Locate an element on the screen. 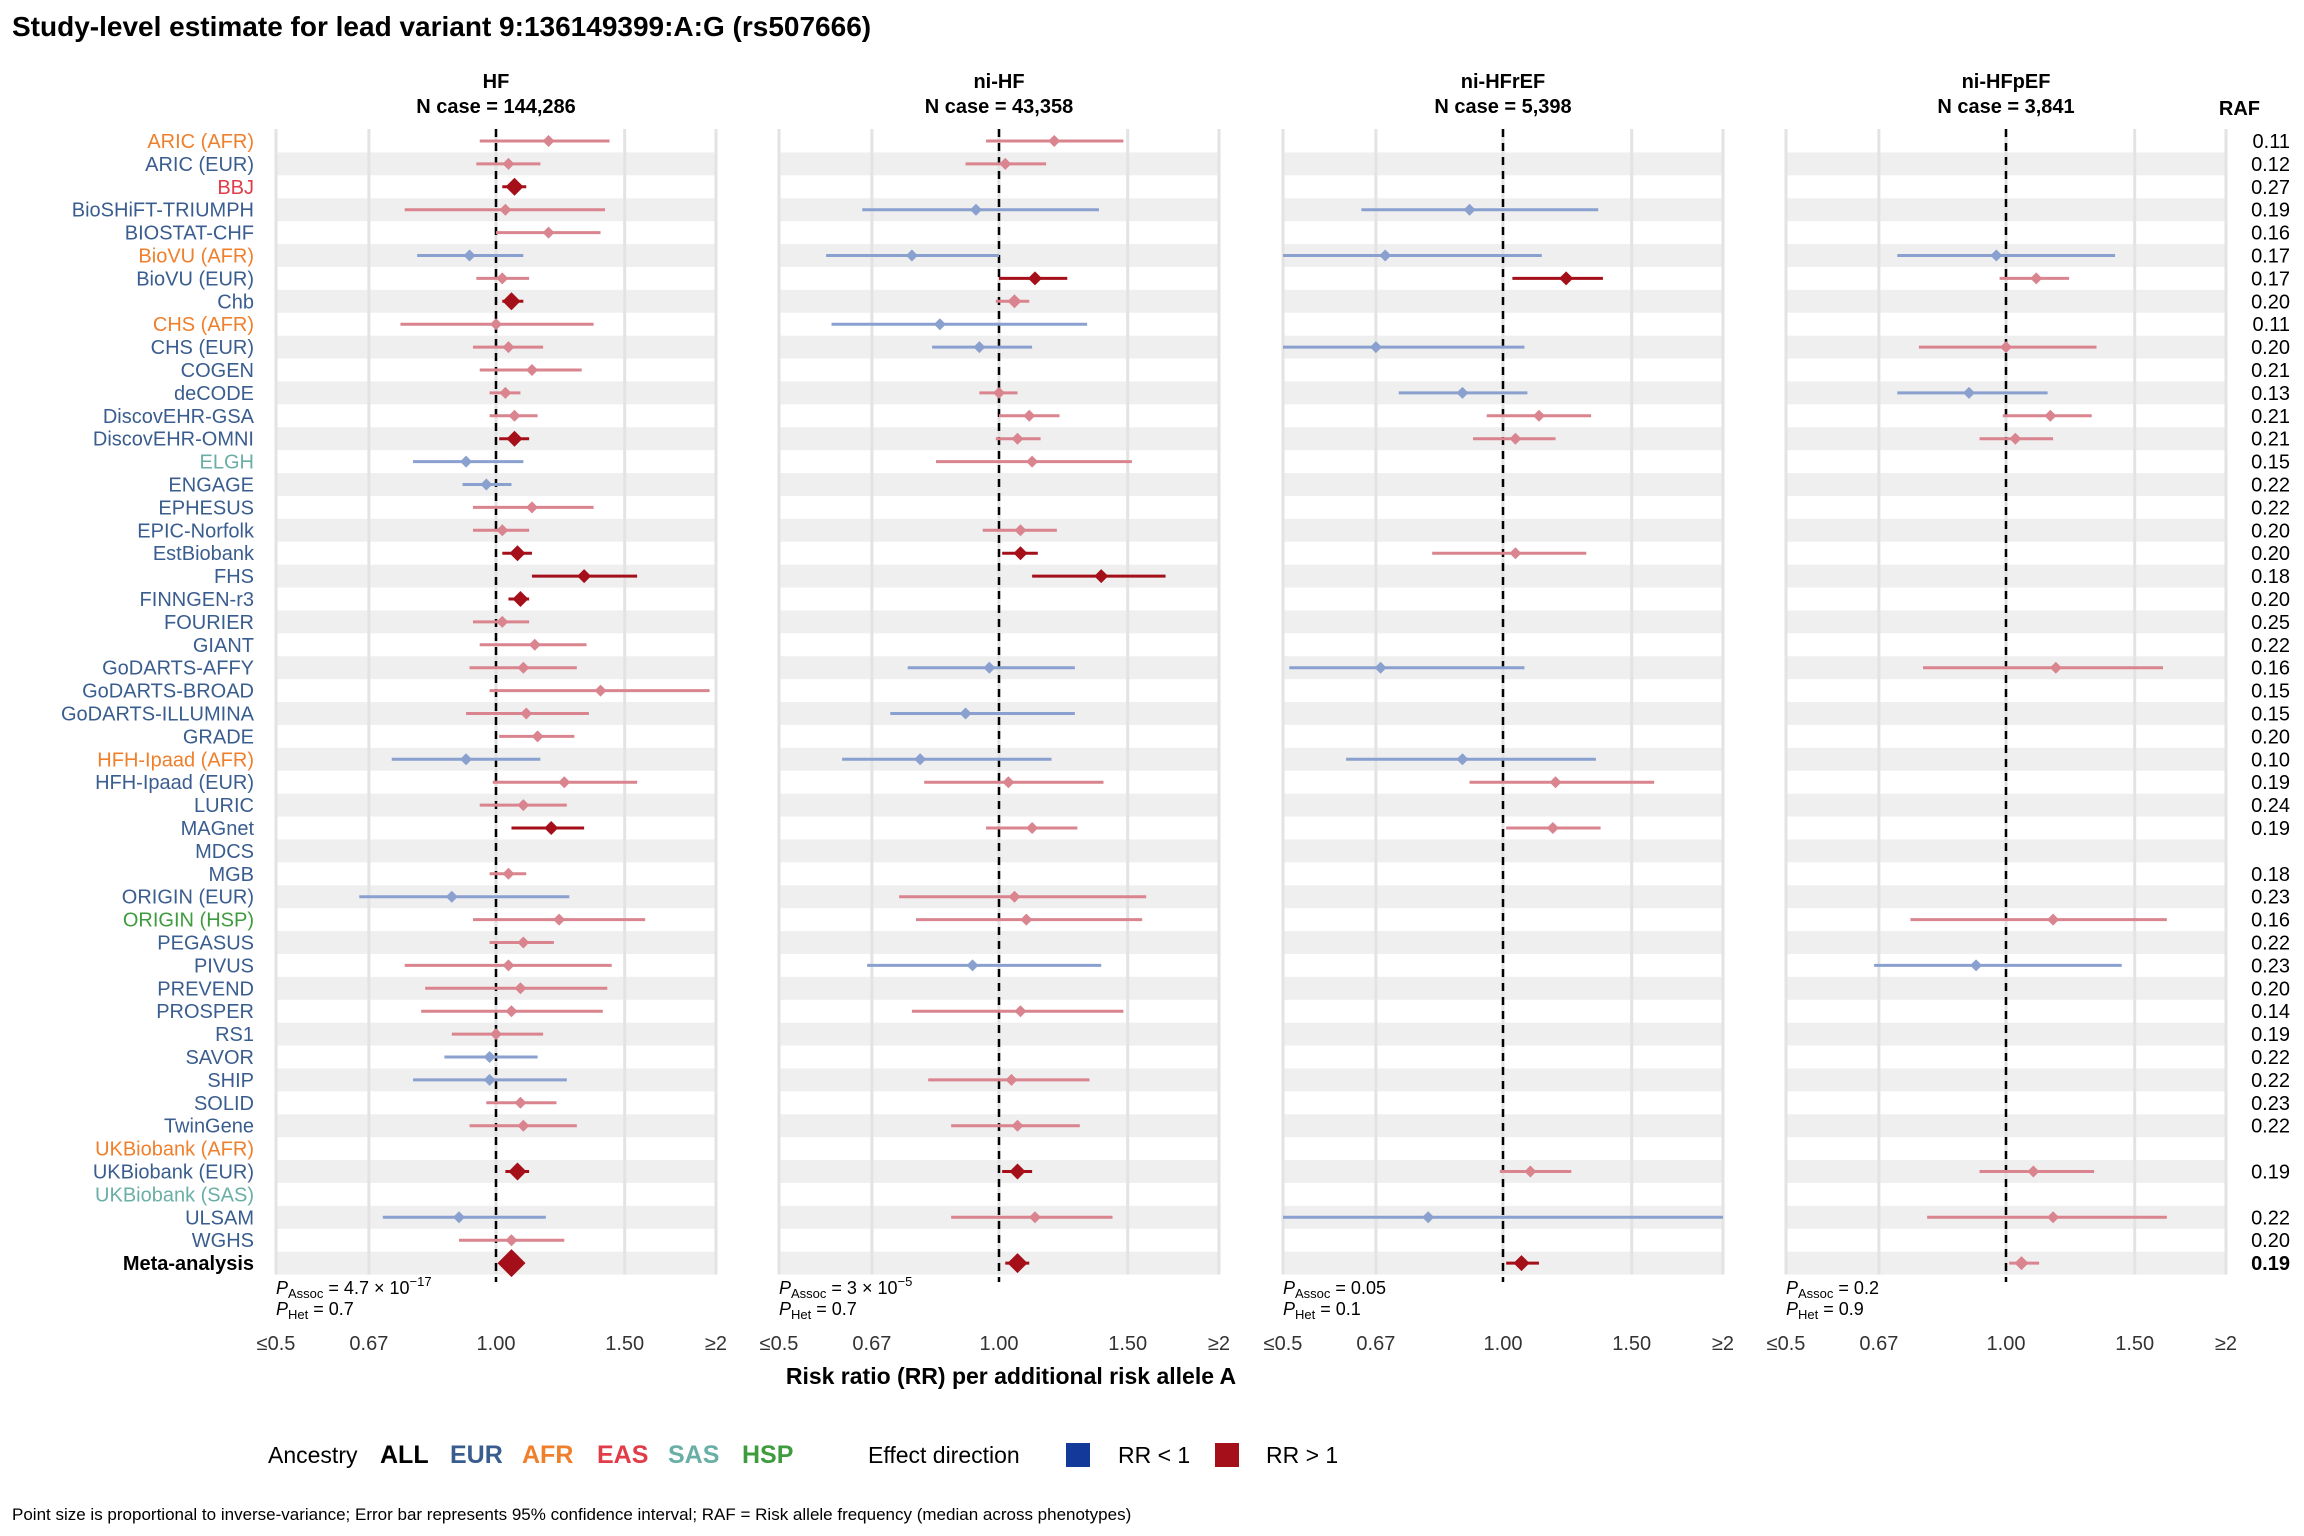 The height and width of the screenshot is (1536, 2304). study-label: FOURIER is located at coordinates (209, 623).